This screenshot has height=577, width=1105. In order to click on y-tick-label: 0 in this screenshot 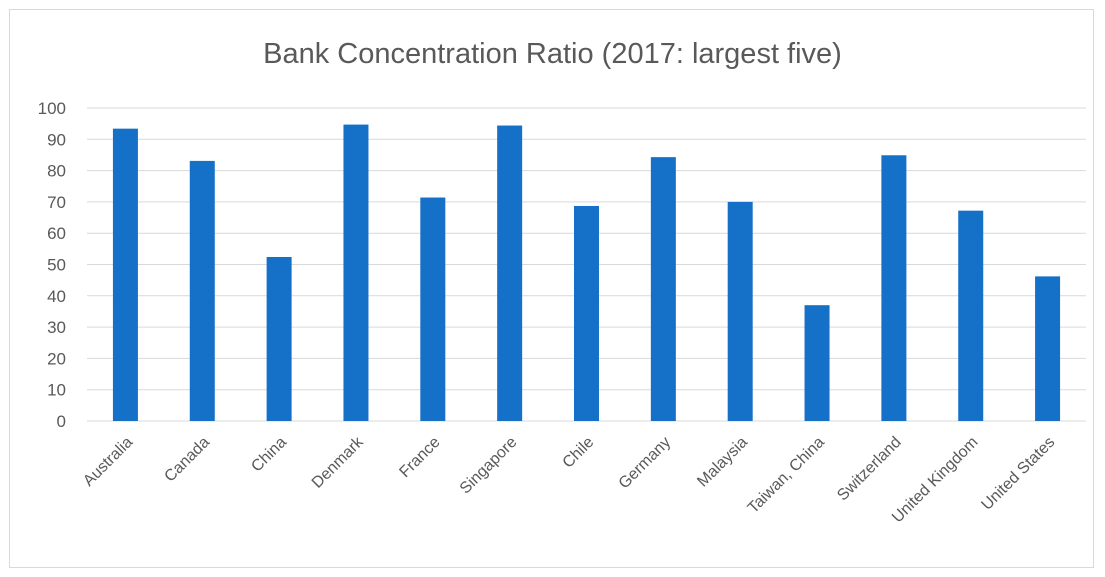, I will do `click(61, 421)`.